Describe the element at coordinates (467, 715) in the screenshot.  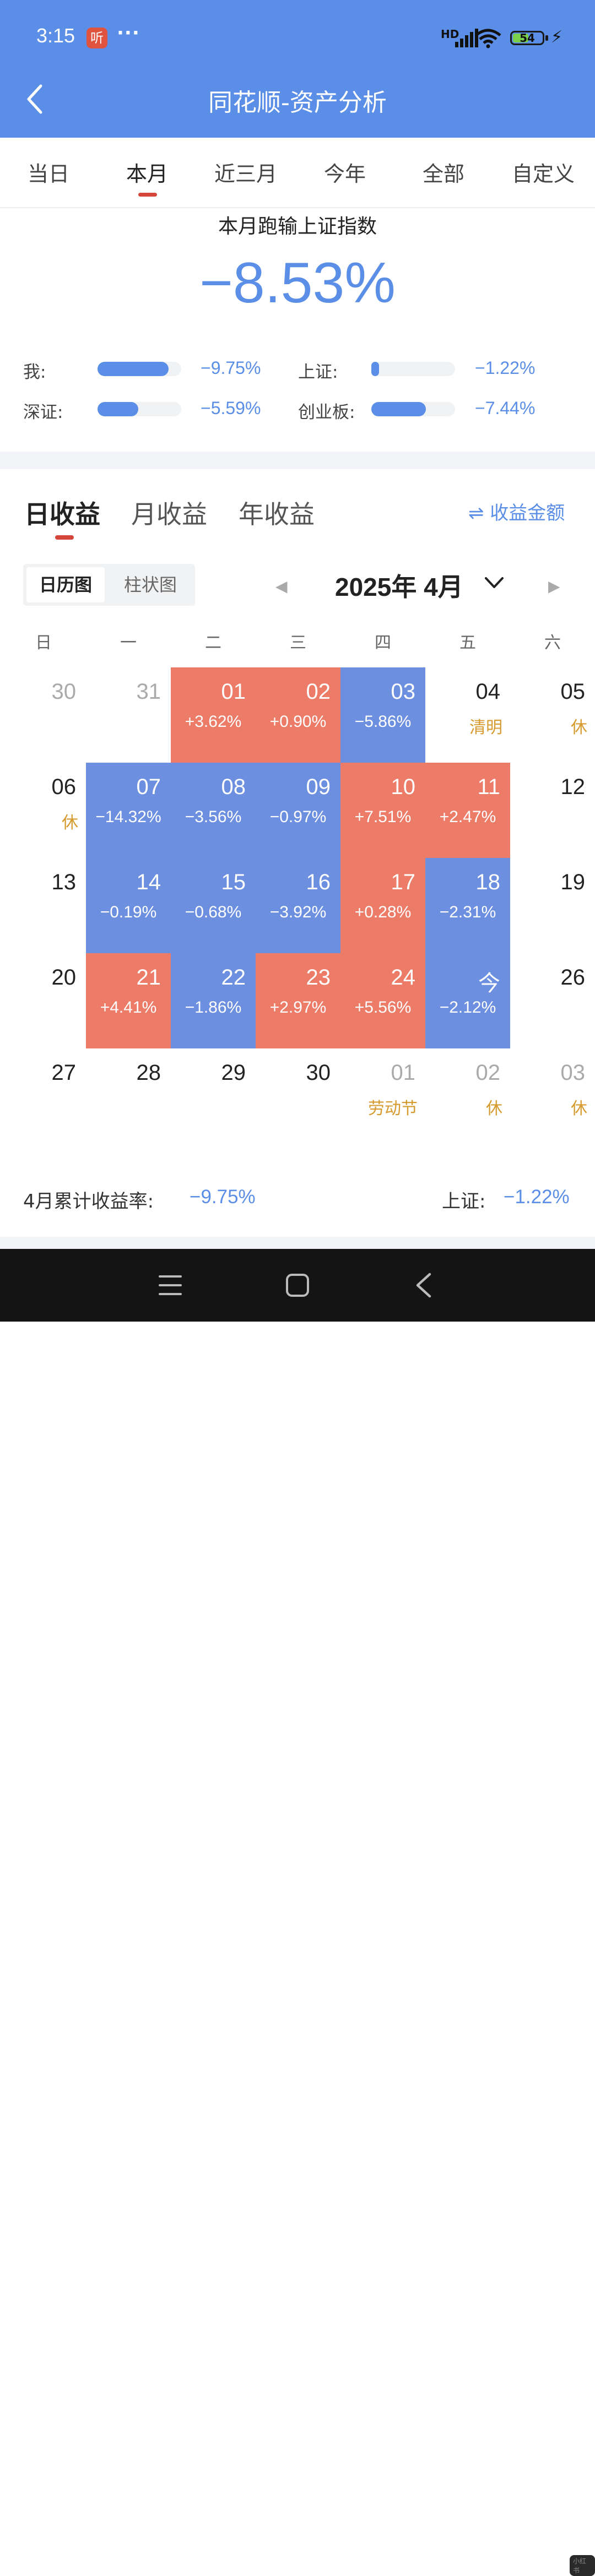
I see `calendar-day-cell: 04 清明` at that location.